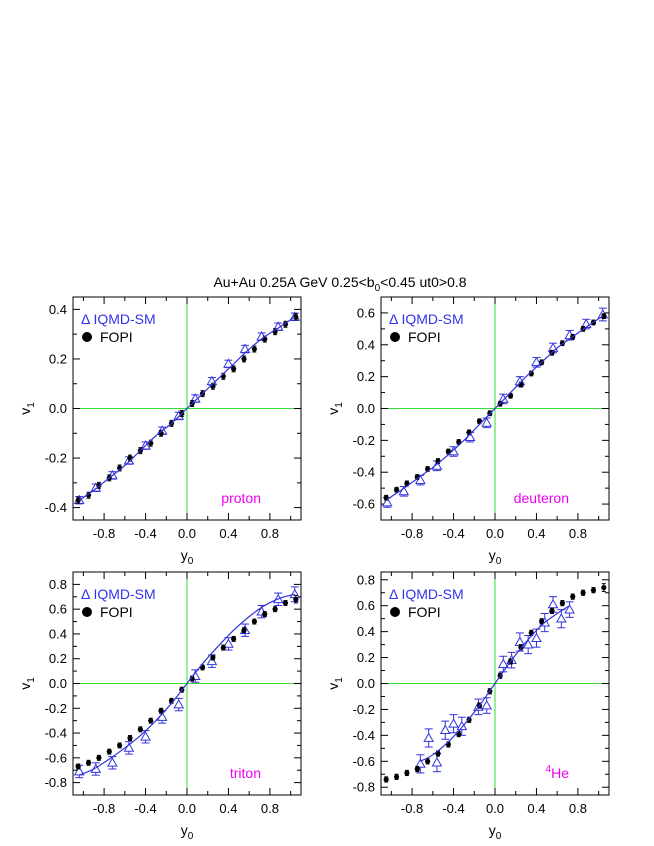  What do you see at coordinates (366, 605) in the screenshot?
I see `y-tick-label: 0.6` at bounding box center [366, 605].